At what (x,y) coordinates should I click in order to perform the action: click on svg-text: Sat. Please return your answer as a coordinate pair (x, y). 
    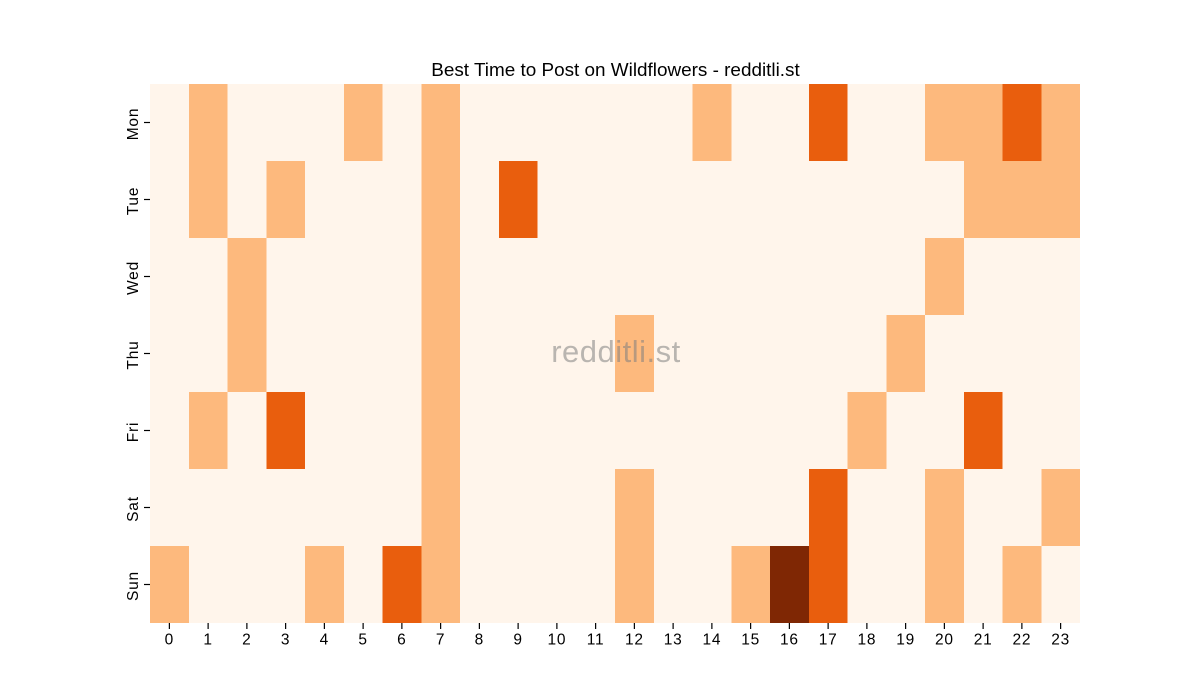
    Looking at the image, I should click on (133, 509).